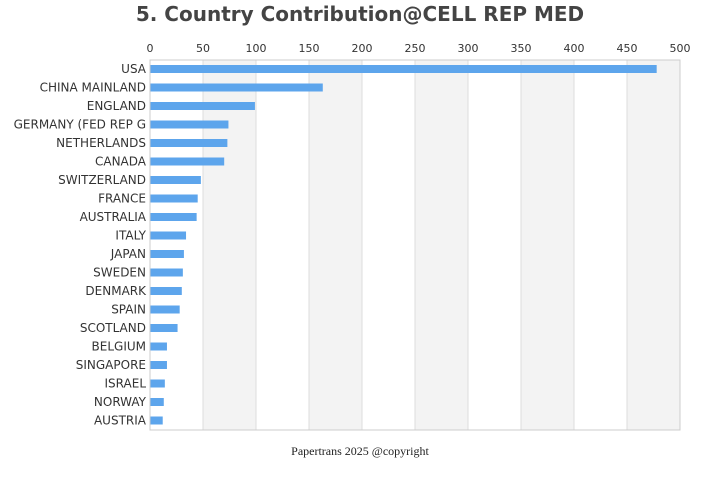  What do you see at coordinates (119, 347) in the screenshot?
I see `category-label: BELGIUM` at bounding box center [119, 347].